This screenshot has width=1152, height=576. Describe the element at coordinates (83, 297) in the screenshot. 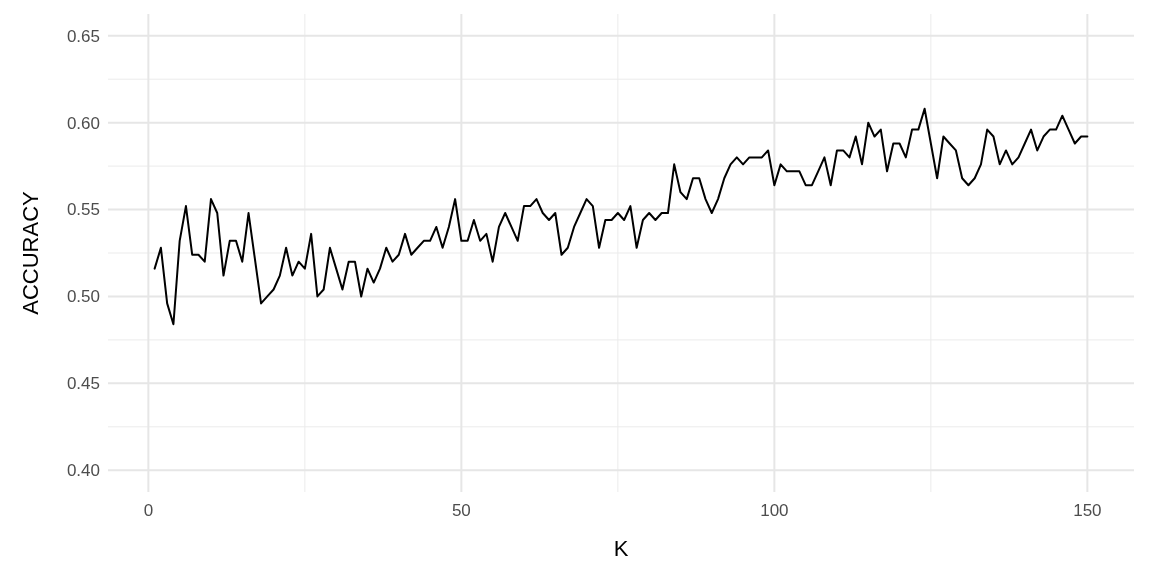

I see `y-tick-label: 0.50` at that location.